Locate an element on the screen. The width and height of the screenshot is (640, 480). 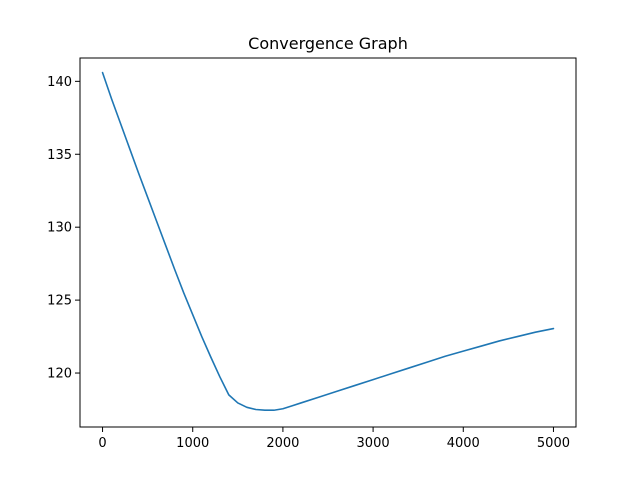
x-tick-label: 2000 is located at coordinates (282, 443).